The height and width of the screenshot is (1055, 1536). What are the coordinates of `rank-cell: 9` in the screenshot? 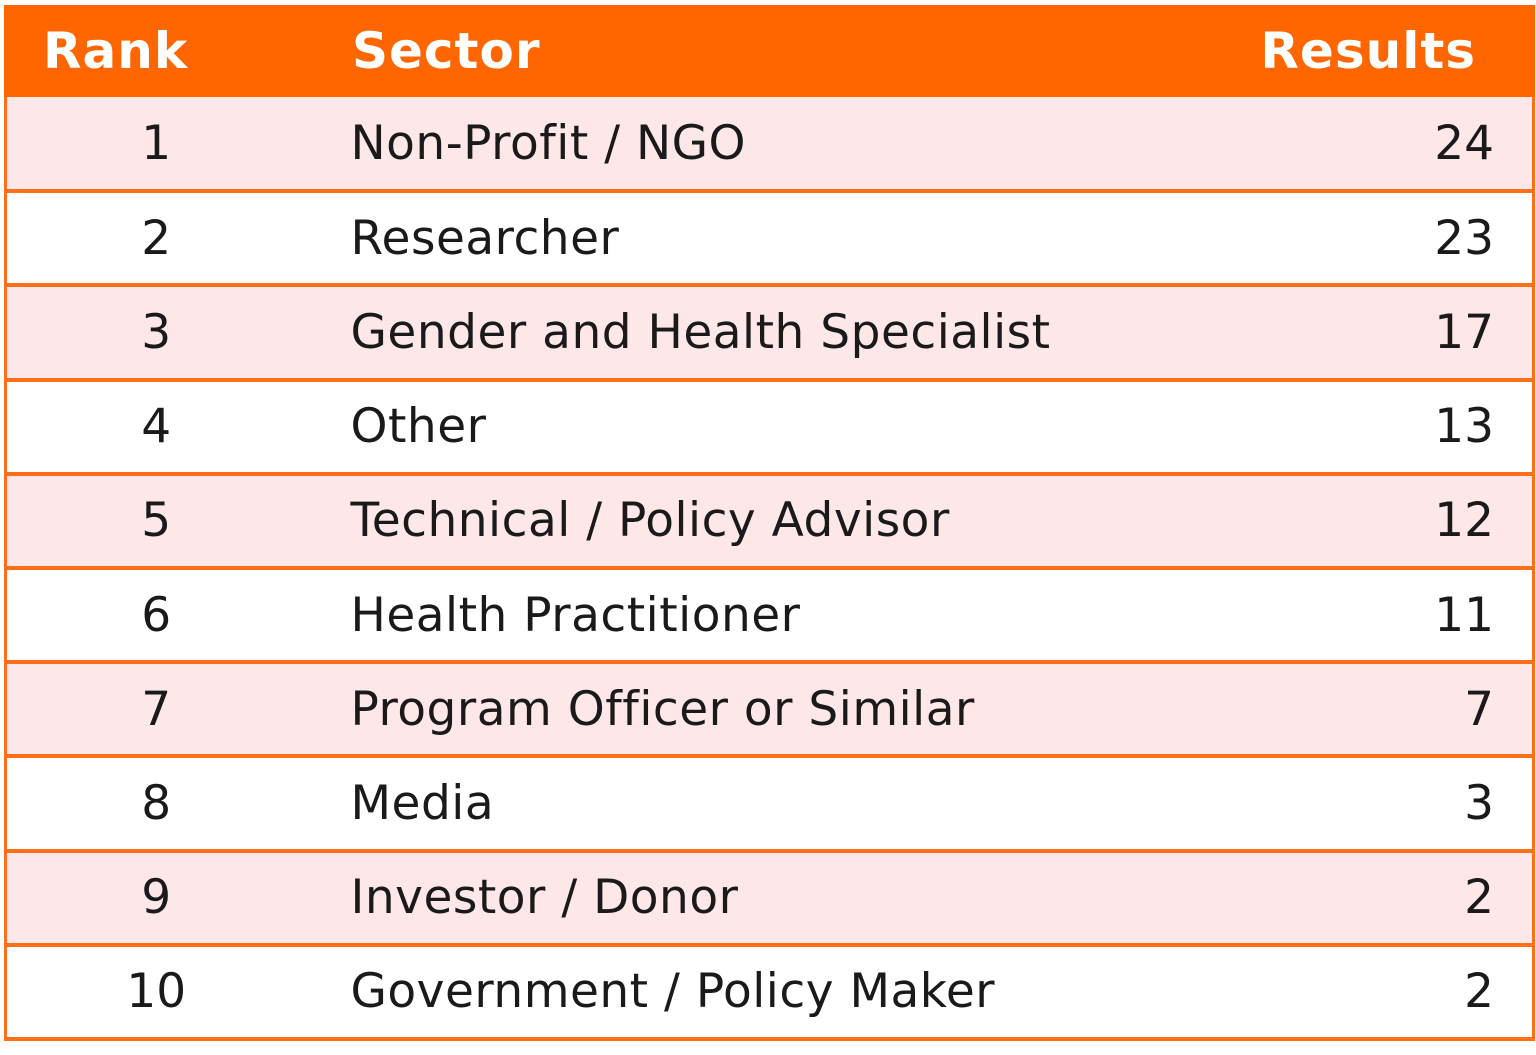 It's located at (155, 898).